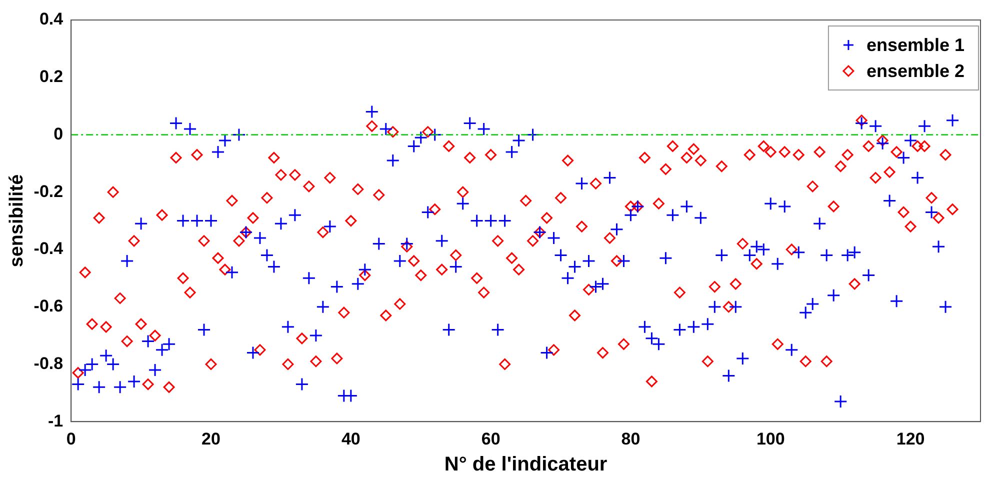 The width and height of the screenshot is (988, 481). I want to click on y-tick-label: -1, so click(56, 420).